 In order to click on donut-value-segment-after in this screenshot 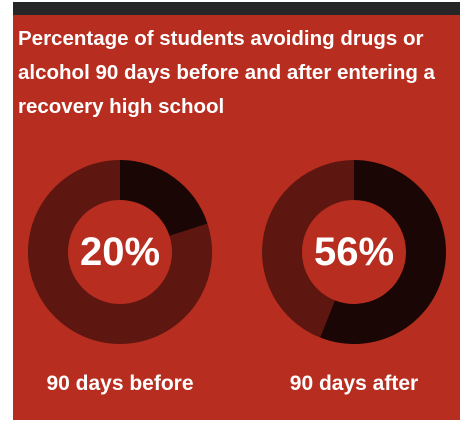, I will do `click(383, 252)`.